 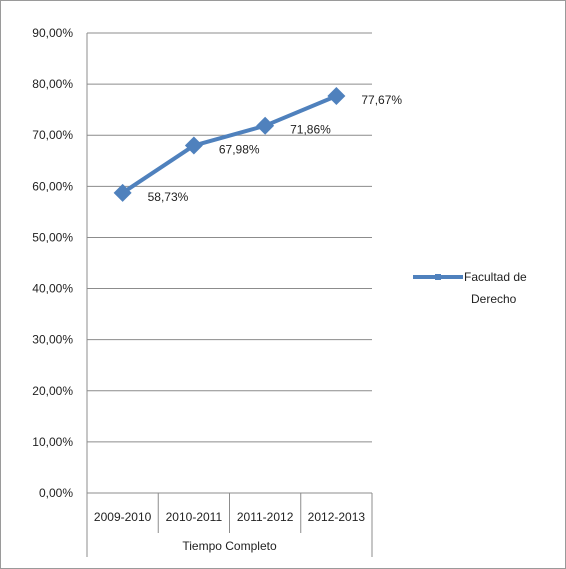 I want to click on series-group: 58,73% 67,98% 71,86% 77,67%, so click(x=257, y=145).